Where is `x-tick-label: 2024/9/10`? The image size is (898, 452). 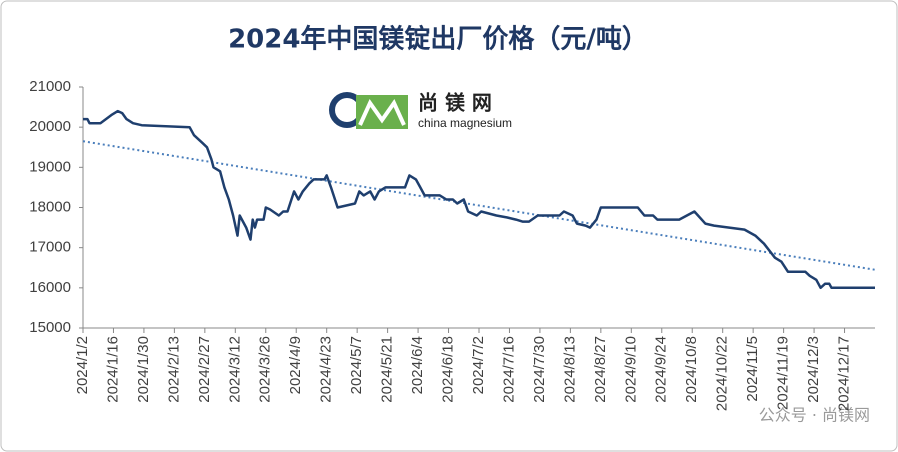 x-tick-label: 2024/9/10 is located at coordinates (630, 369).